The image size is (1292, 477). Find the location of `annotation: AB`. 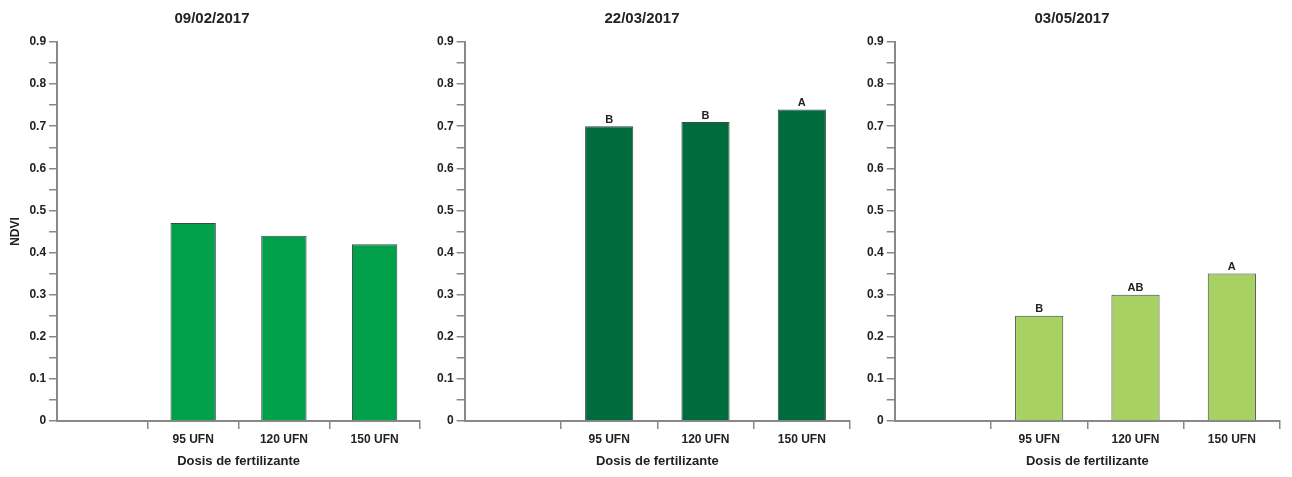

annotation: AB is located at coordinates (1135, 287).